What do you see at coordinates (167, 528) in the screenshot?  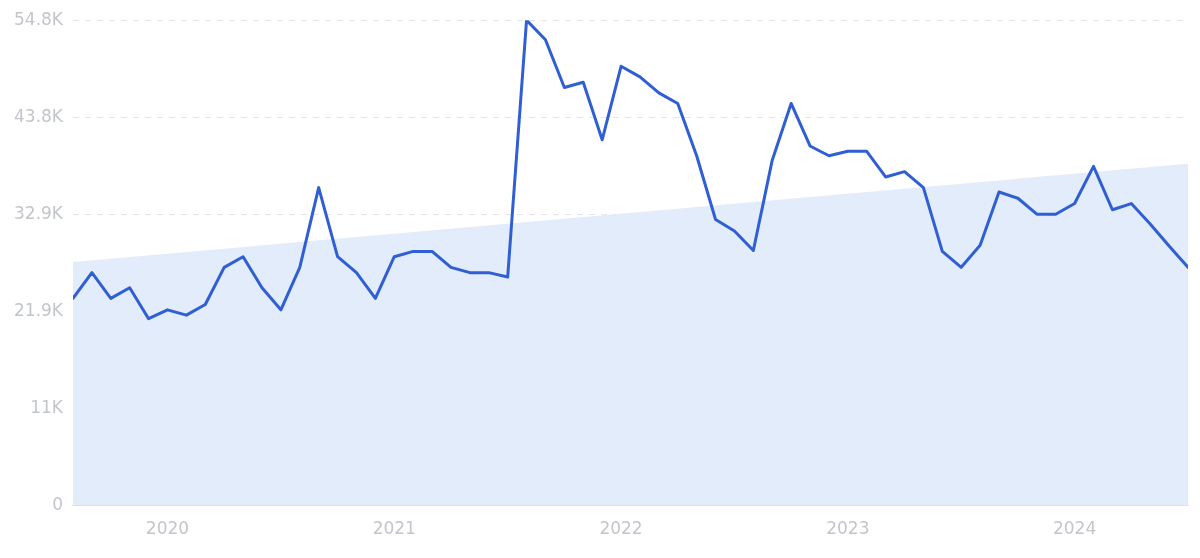 I see `x-tick-label: 2020` at bounding box center [167, 528].